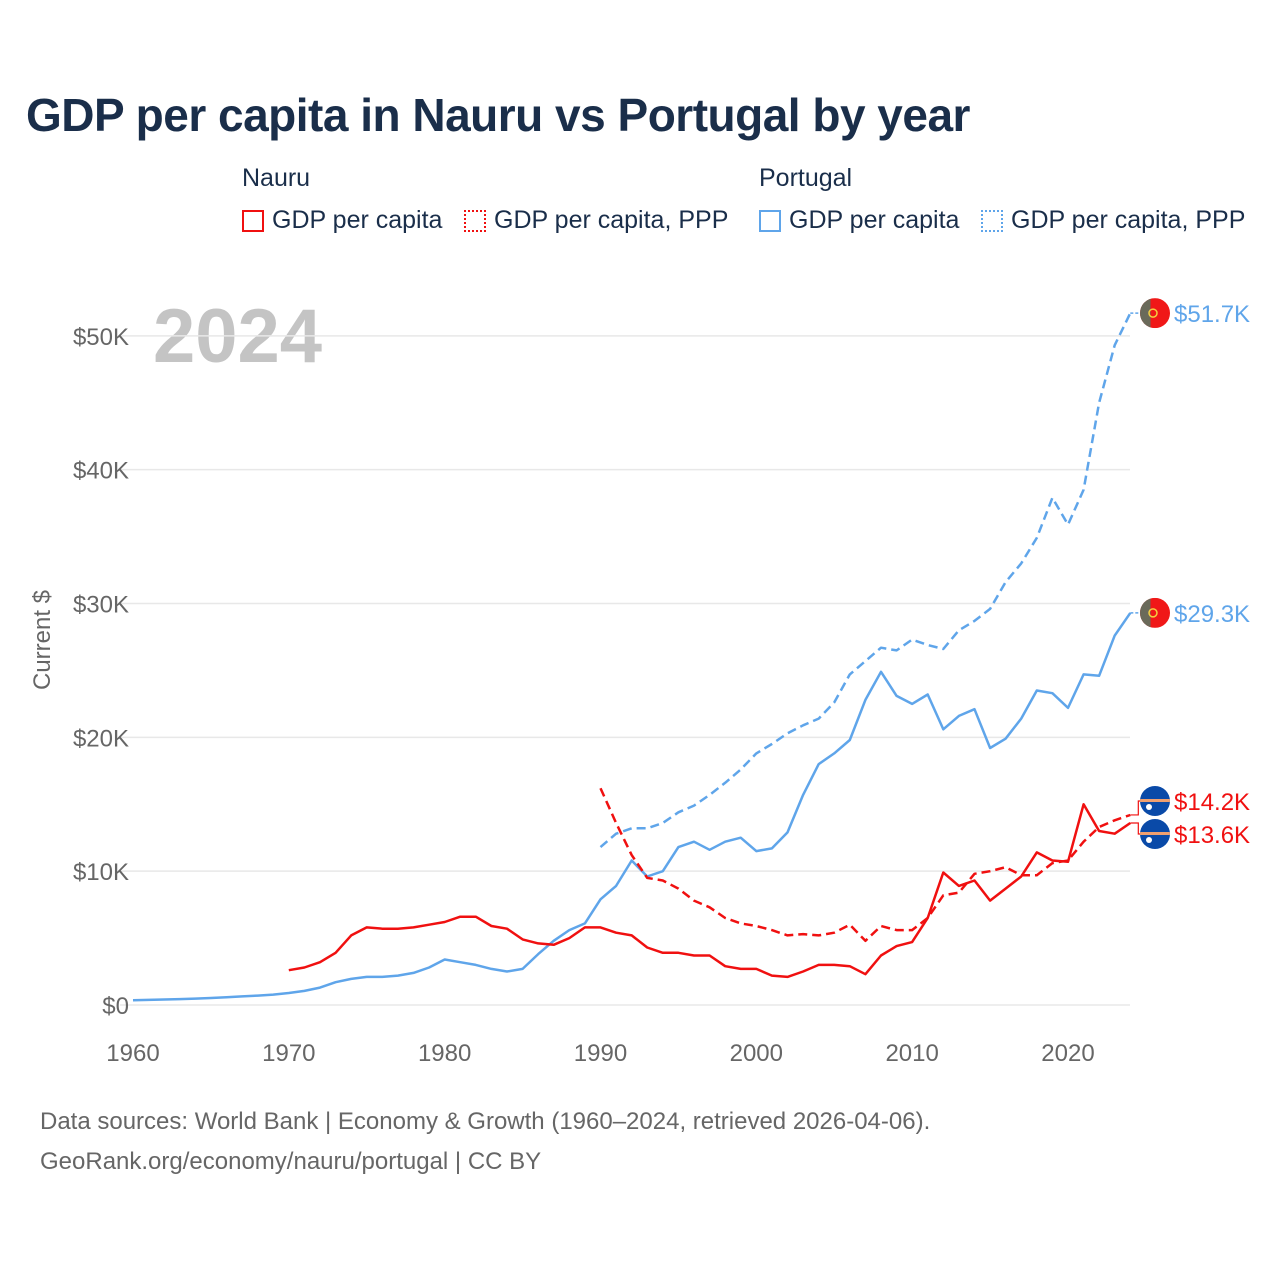  Describe the element at coordinates (1212, 835) in the screenshot. I see `end-value-label: $13.6K` at that location.